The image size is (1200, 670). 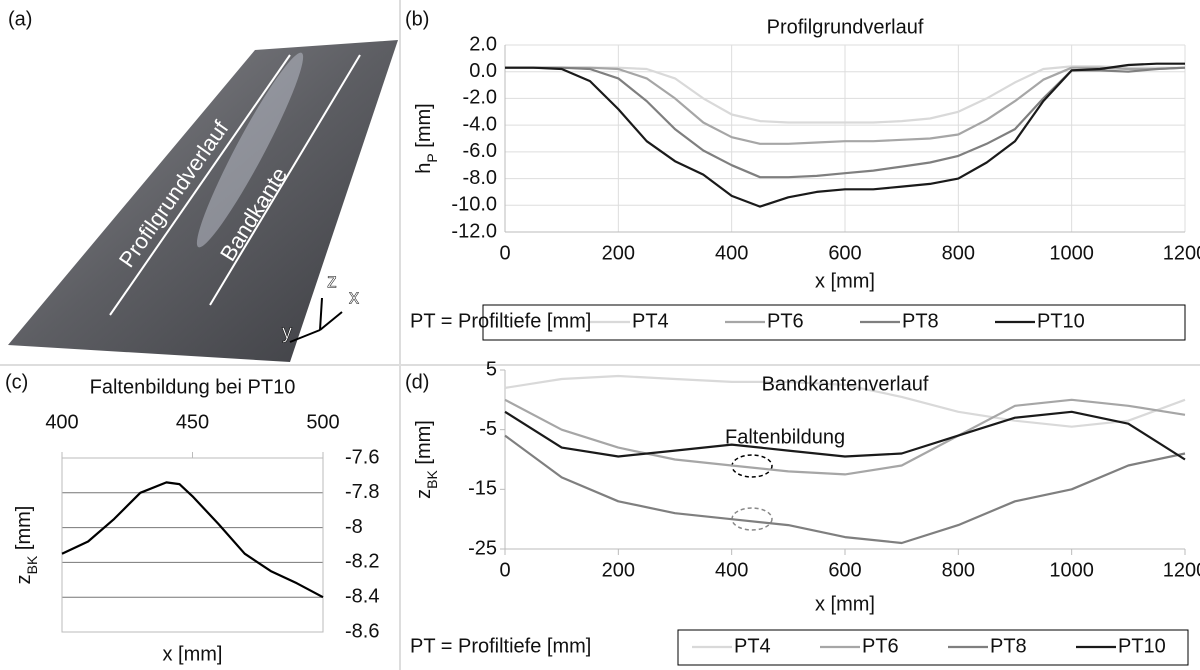 I want to click on chart-title: Profilgrundverlauf, so click(x=845, y=27).